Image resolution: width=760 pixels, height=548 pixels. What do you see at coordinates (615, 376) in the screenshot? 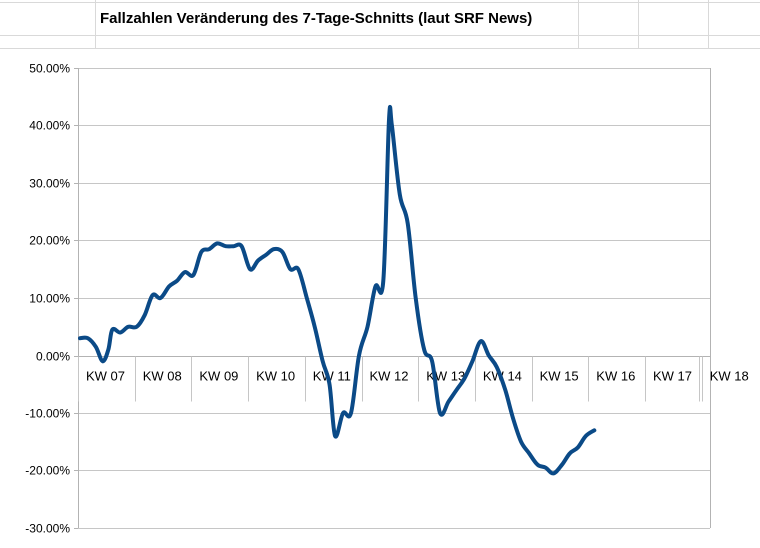
I see `x-category-label: KW 16` at bounding box center [615, 376].